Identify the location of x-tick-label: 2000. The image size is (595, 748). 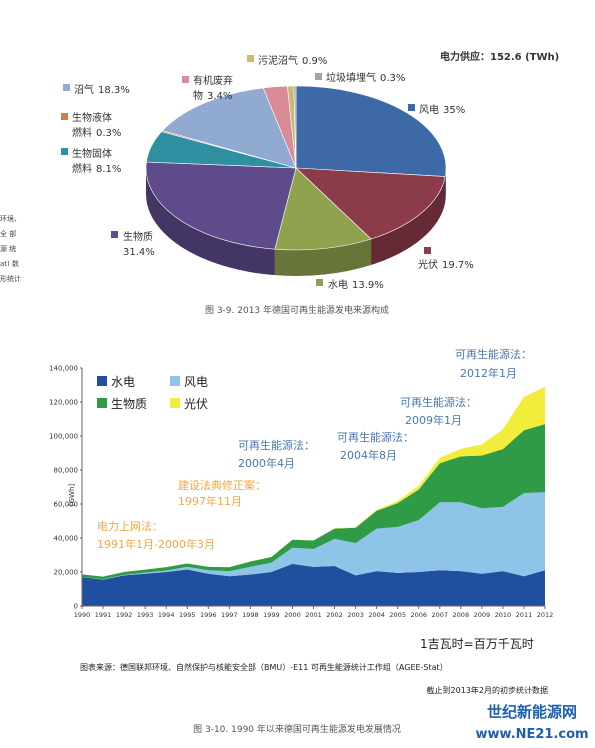
(292, 615).